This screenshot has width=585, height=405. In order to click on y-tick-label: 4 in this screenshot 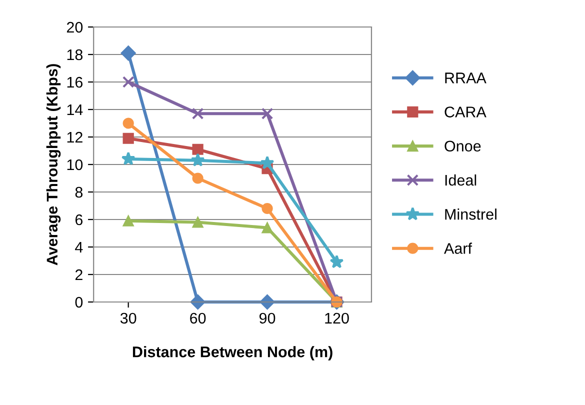, I will do `click(79, 247)`.